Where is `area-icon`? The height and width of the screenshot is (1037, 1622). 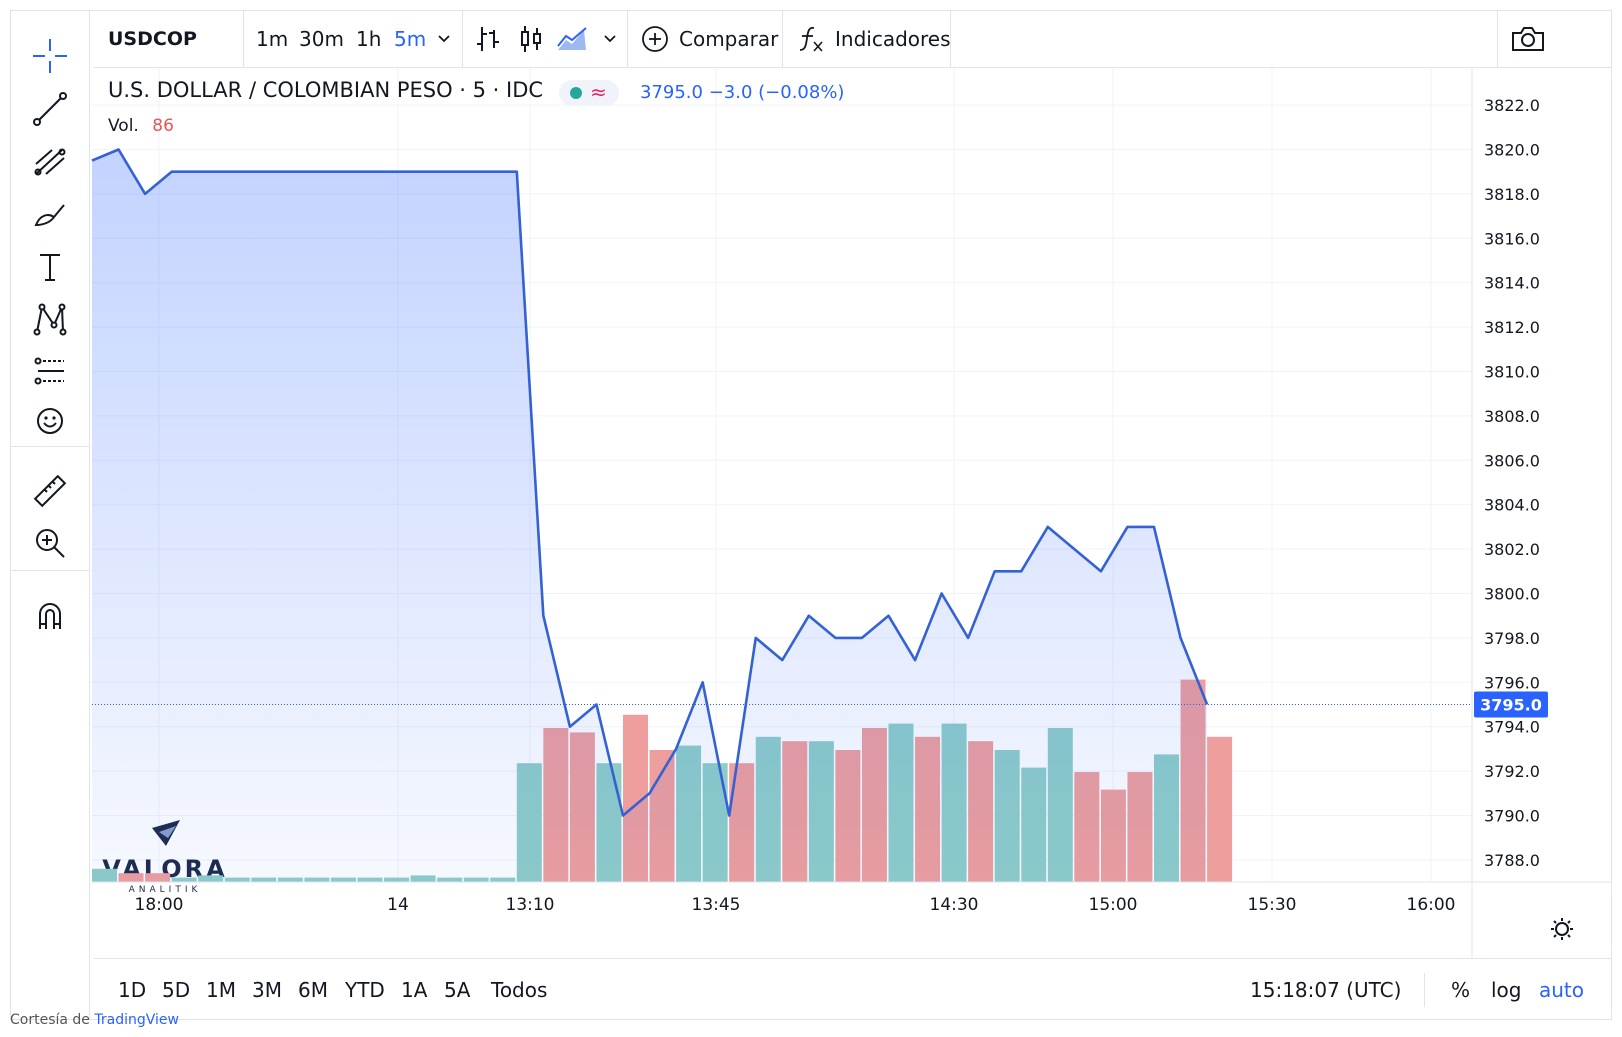 area-icon is located at coordinates (572, 38).